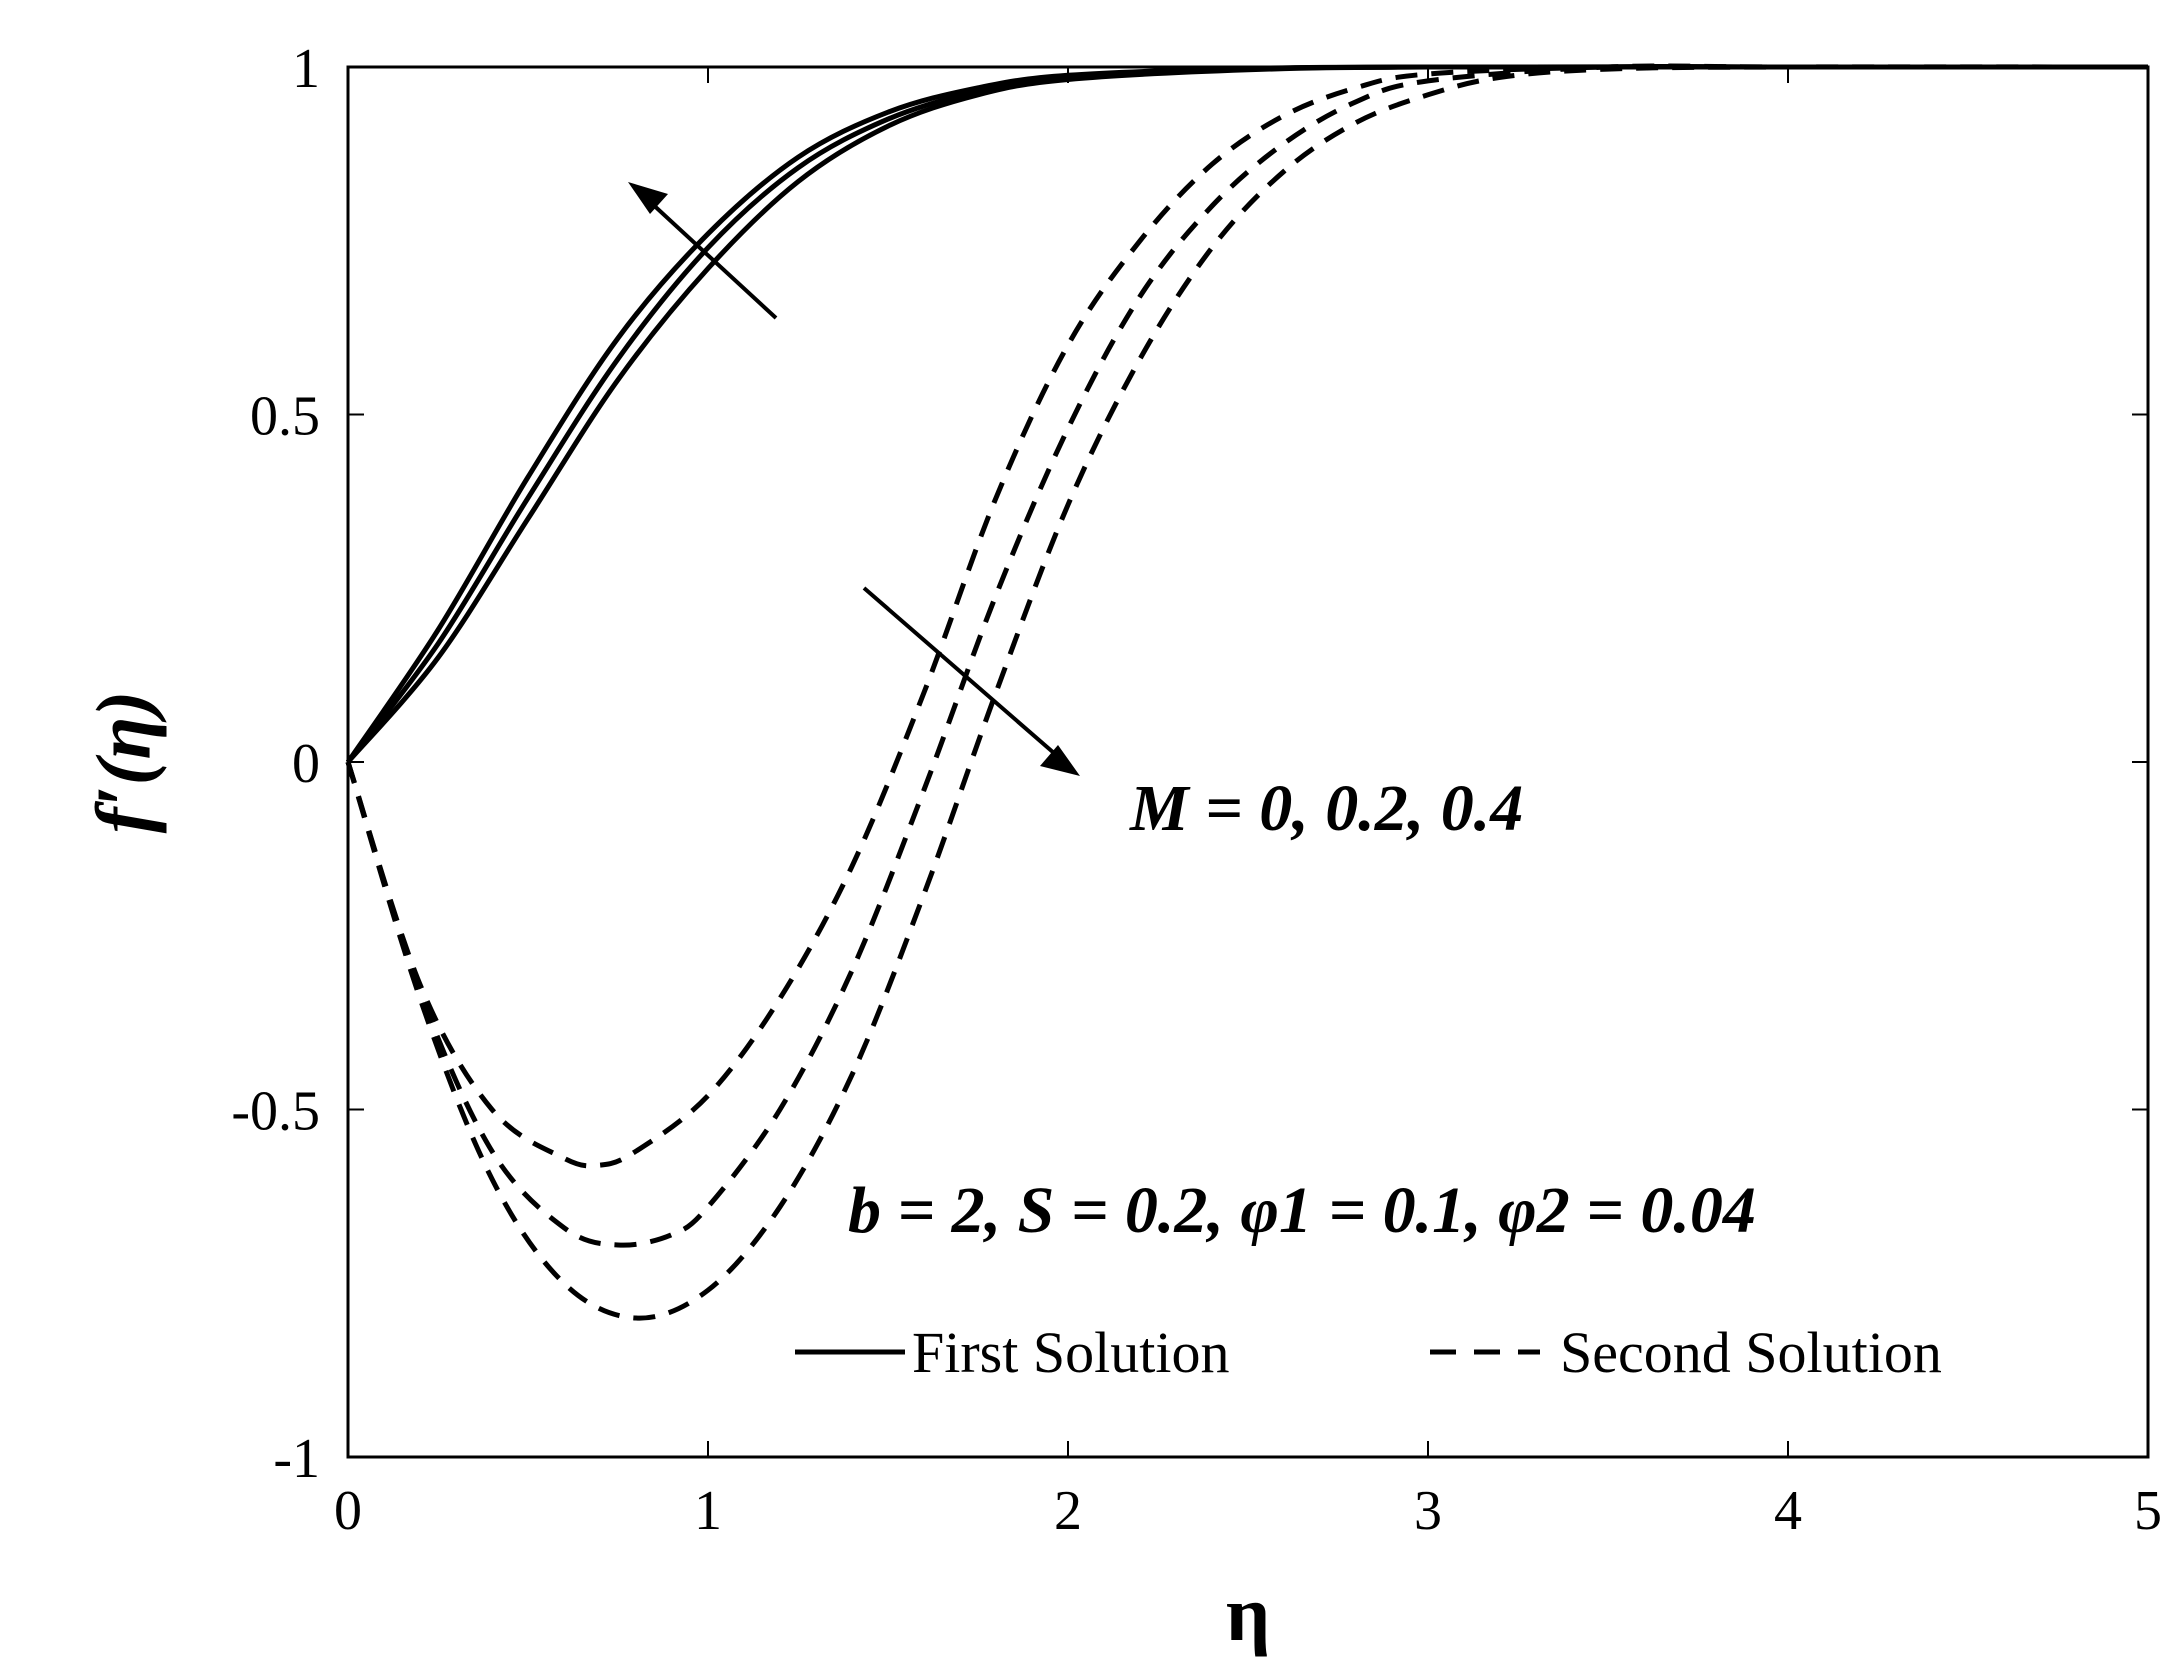  I want to click on y-tick-label: -0.5, so click(275, 1112).